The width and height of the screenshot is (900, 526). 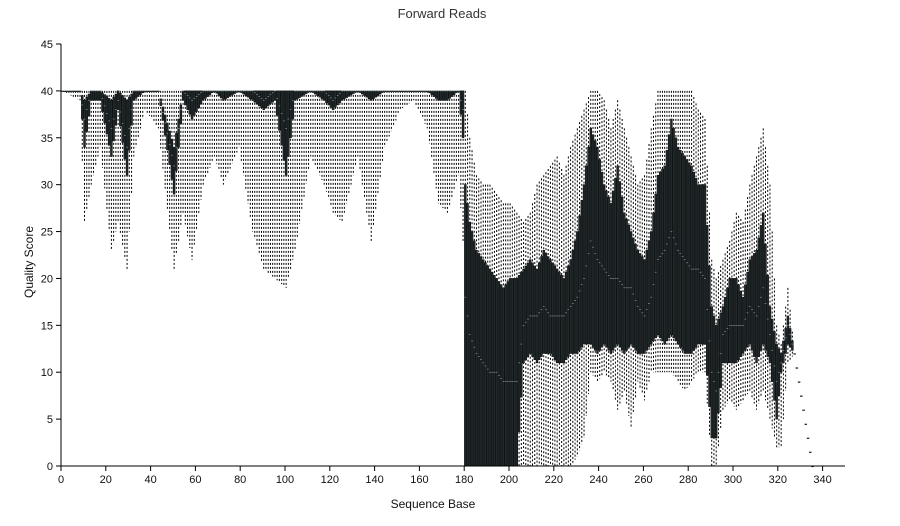 What do you see at coordinates (330, 480) in the screenshot?
I see `x-tick-label: 120` at bounding box center [330, 480].